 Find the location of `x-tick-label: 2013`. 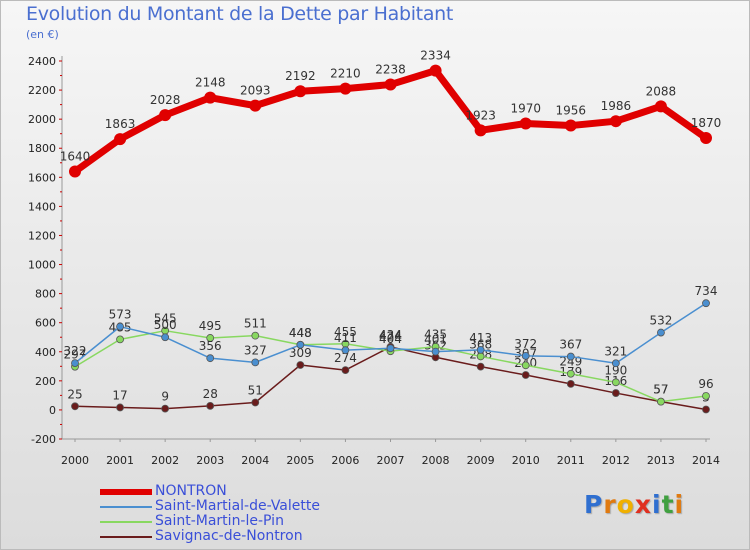

x-tick-label: 2013 is located at coordinates (661, 460).